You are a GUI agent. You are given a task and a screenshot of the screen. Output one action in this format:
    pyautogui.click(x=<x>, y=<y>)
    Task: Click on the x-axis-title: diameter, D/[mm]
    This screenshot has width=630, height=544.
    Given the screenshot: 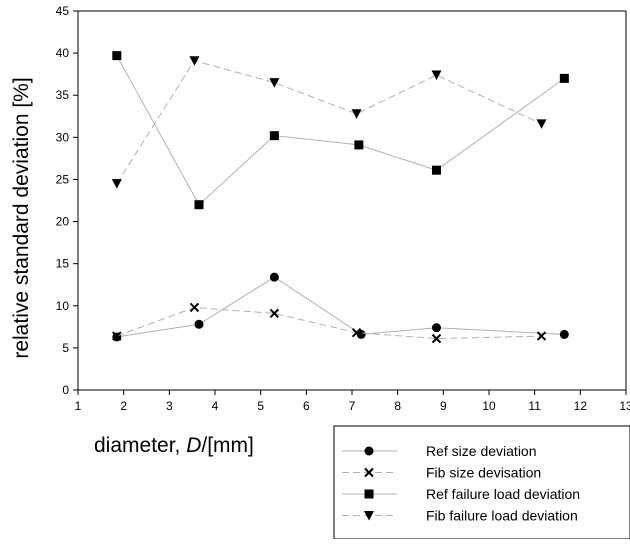 What is the action you would take?
    pyautogui.click(x=174, y=445)
    